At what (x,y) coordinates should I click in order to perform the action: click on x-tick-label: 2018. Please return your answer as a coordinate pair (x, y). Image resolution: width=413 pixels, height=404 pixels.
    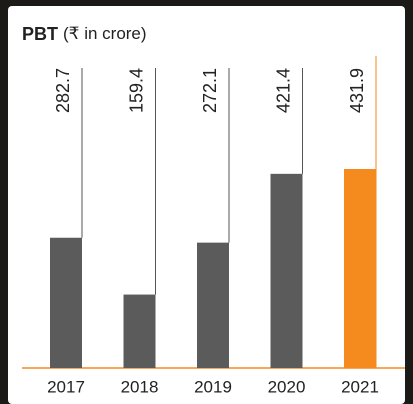
    Looking at the image, I should click on (140, 386).